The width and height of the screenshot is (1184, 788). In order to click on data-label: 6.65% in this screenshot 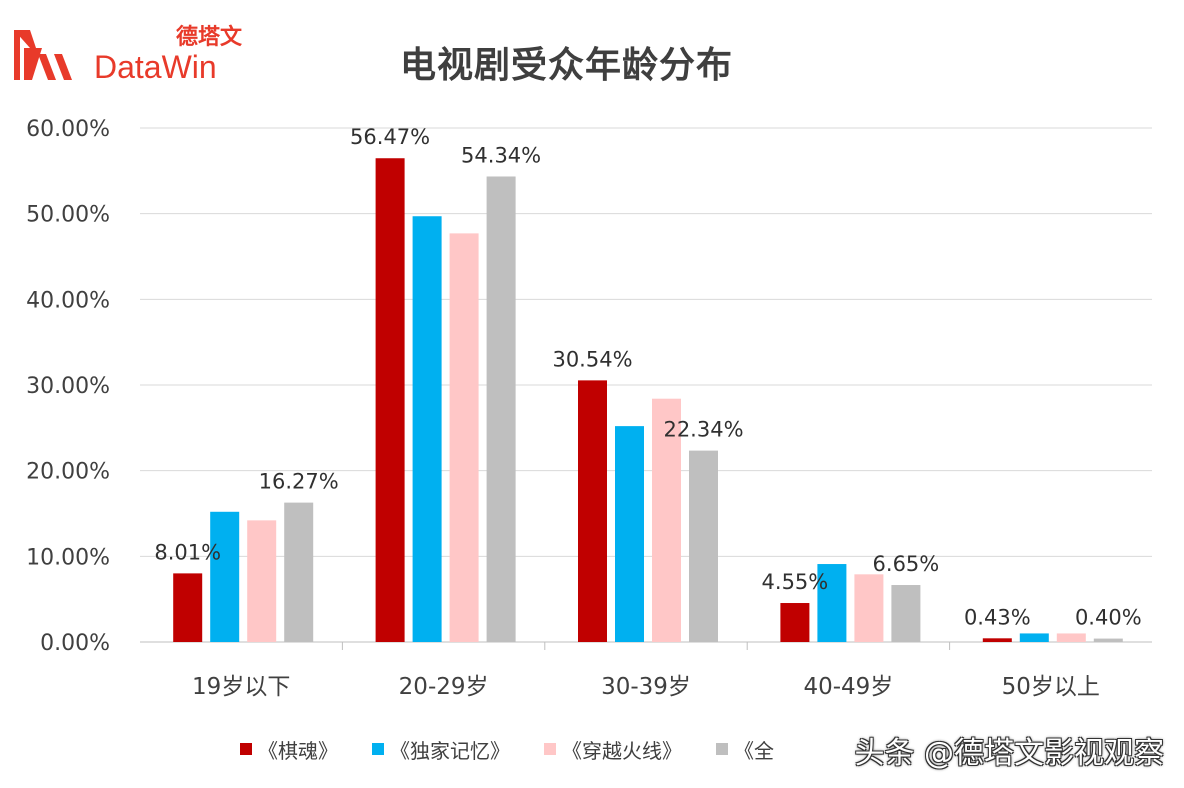, I will do `click(906, 564)`.